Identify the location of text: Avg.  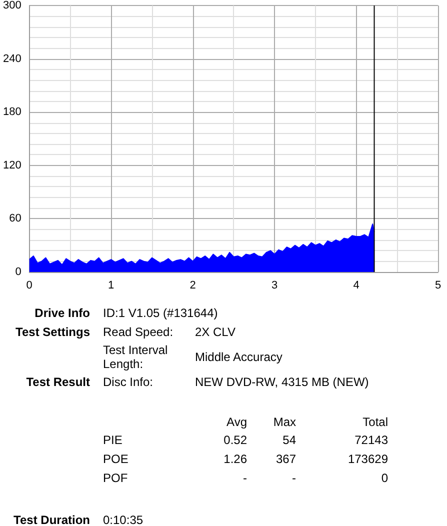
(236, 422).